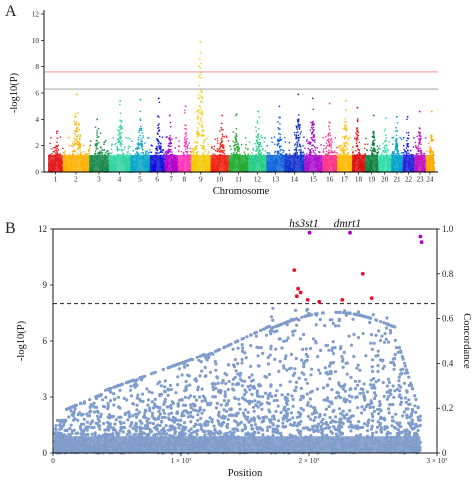 This screenshot has width=474, height=481. What do you see at coordinates (120, 136) in the screenshot?
I see `chromosome-4-points` at bounding box center [120, 136].